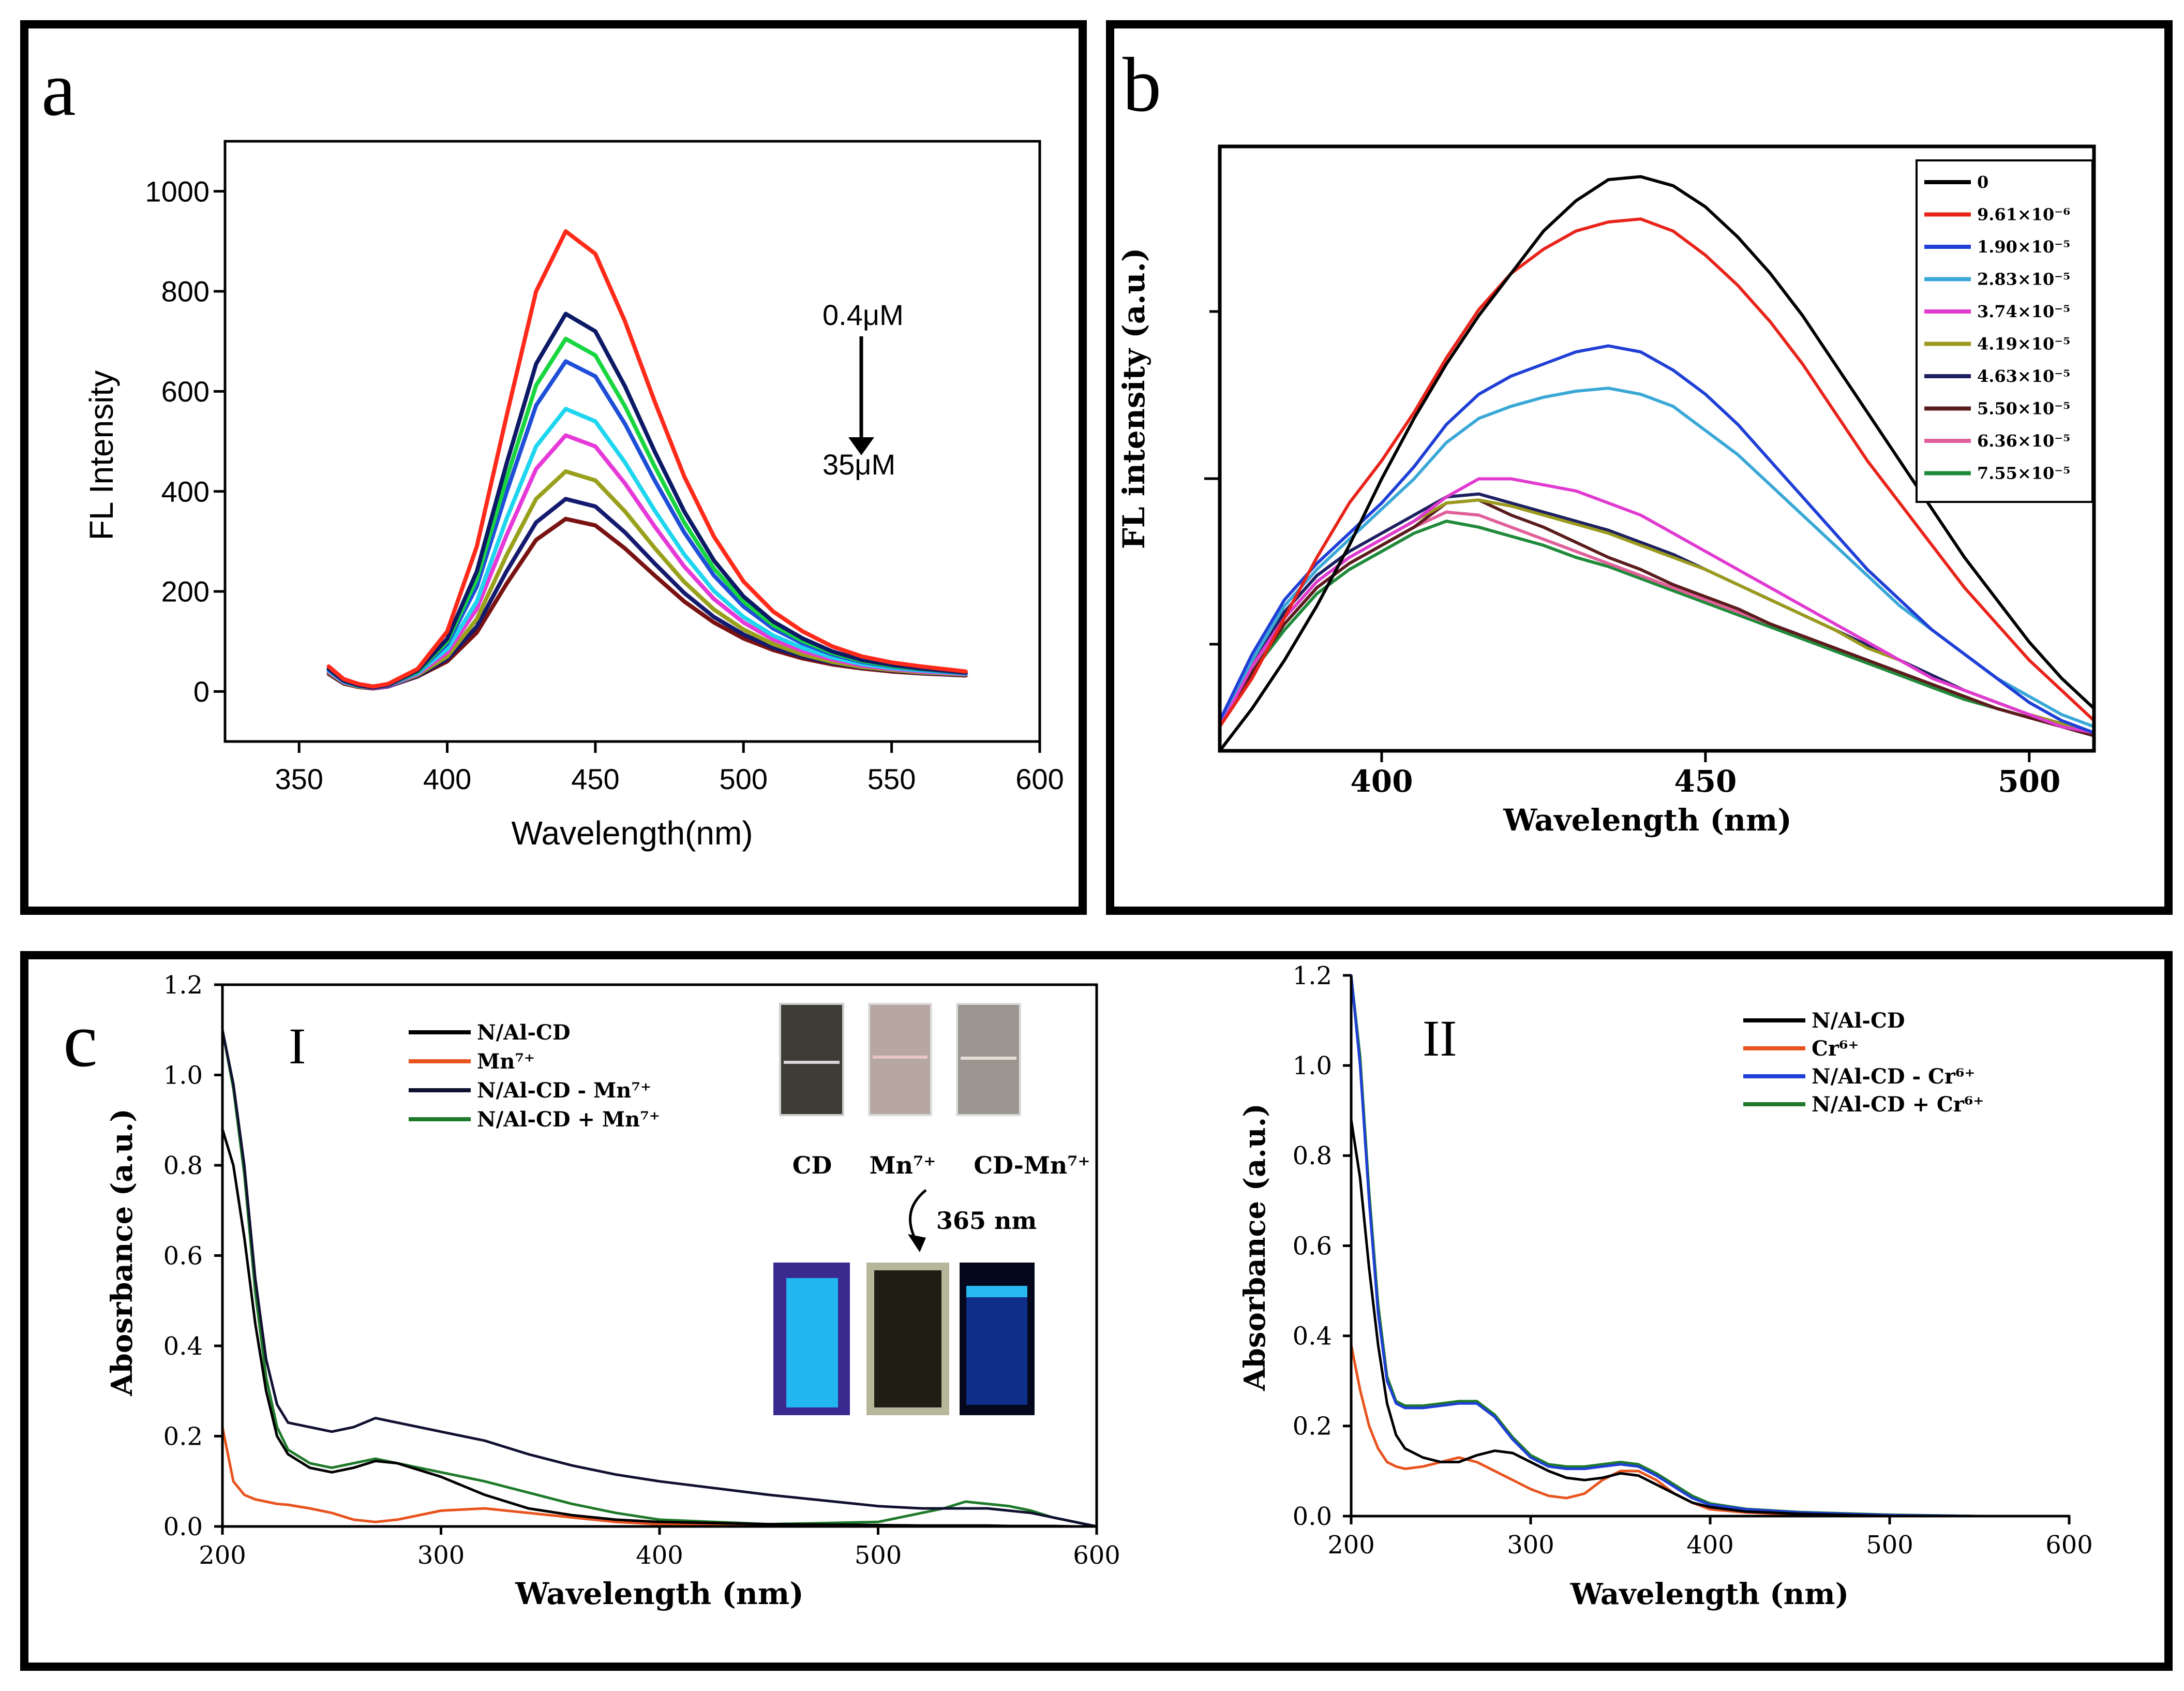 Image resolution: width=2184 pixels, height=1691 pixels. Describe the element at coordinates (1530, 1545) in the screenshot. I see `chart-c-II-x-tick-label: 300` at that location.